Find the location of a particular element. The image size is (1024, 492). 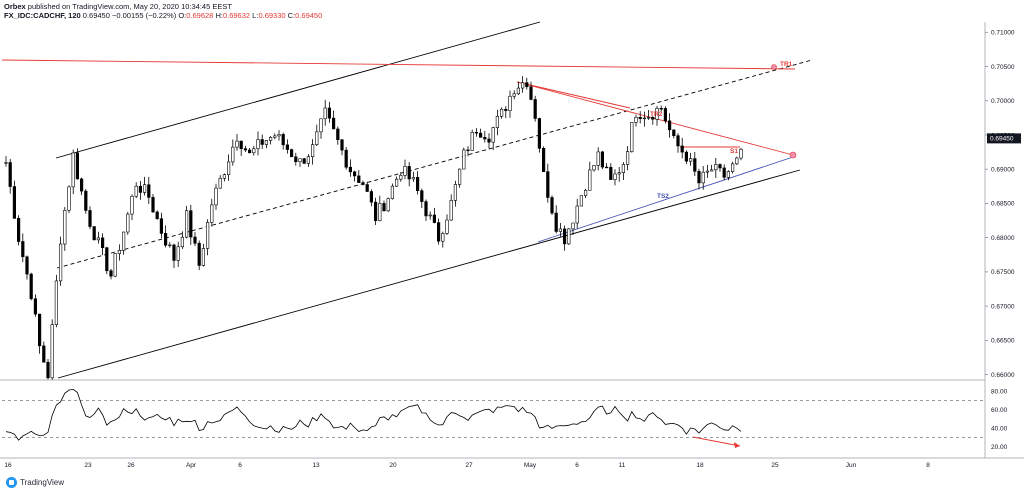

ts2-label: TS2 is located at coordinates (663, 196).